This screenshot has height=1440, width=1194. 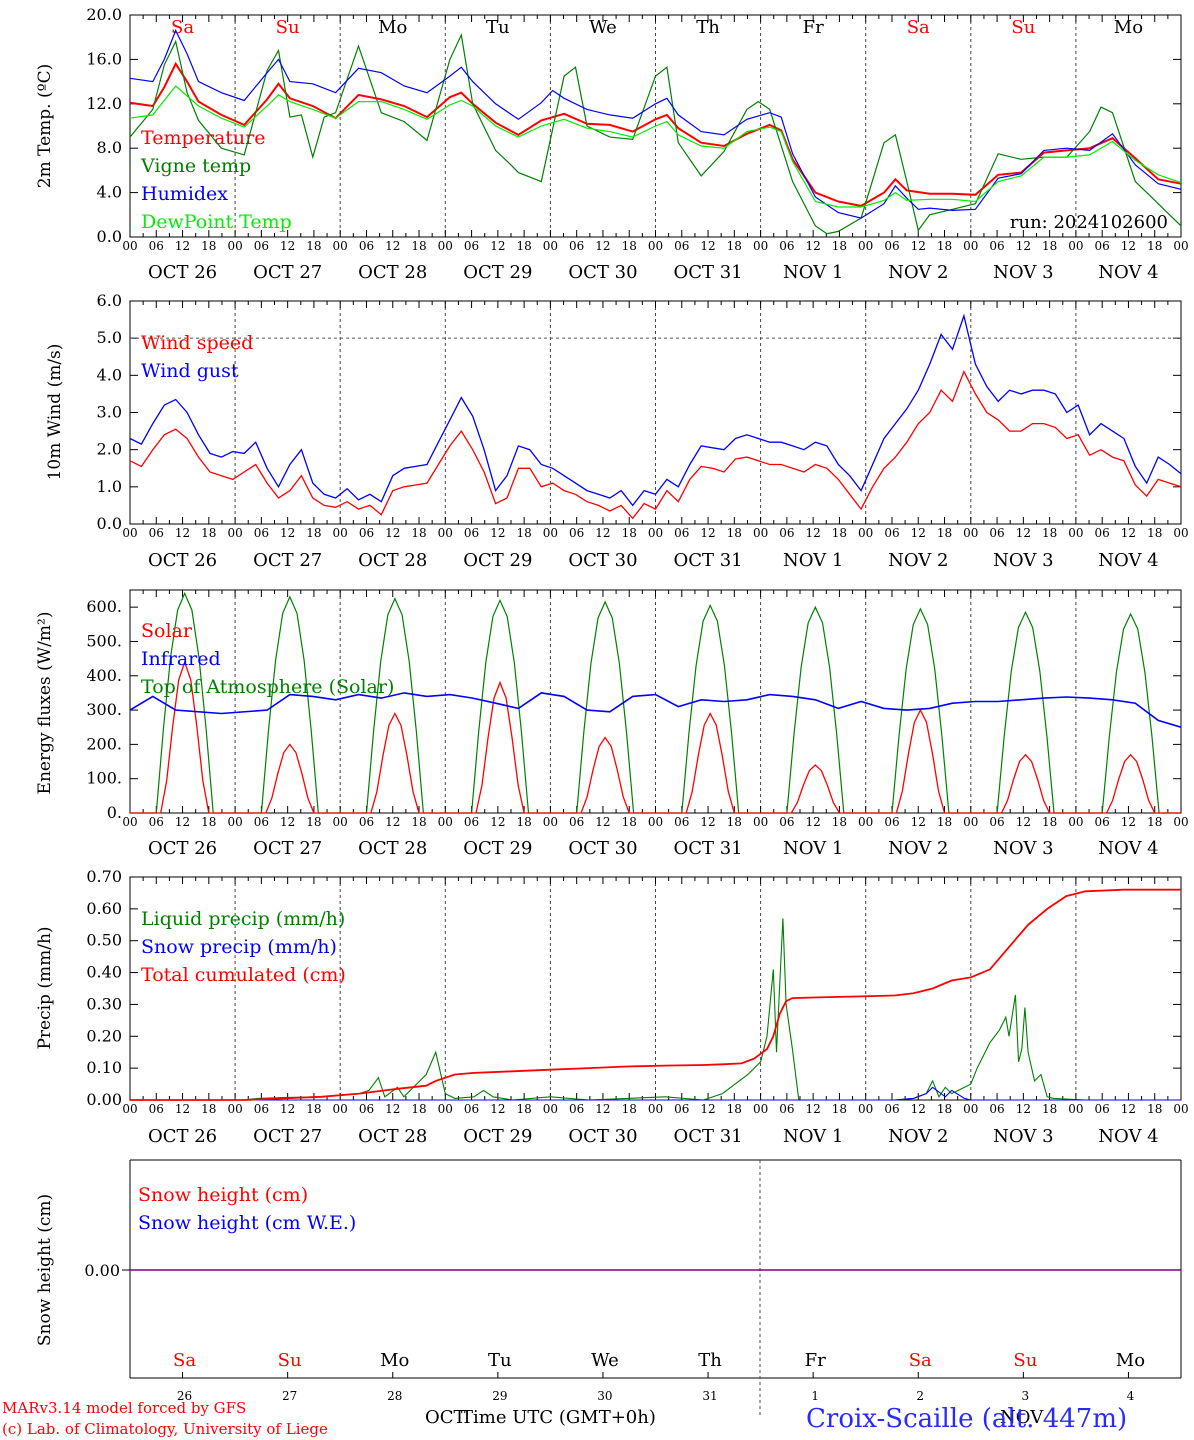 I want to click on y-axis-label: 2m Temp. (ºC), so click(x=45, y=126).